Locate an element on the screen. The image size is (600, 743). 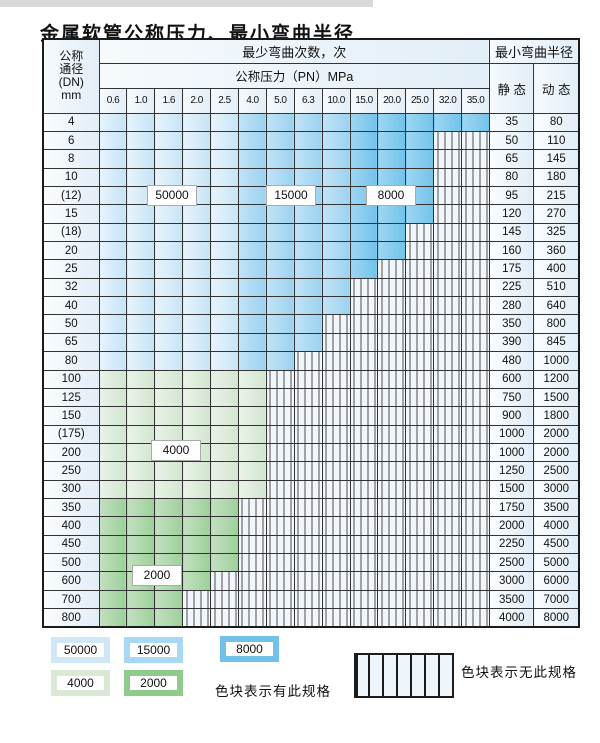
table-row: 32 225 510 is located at coordinates (311, 287).